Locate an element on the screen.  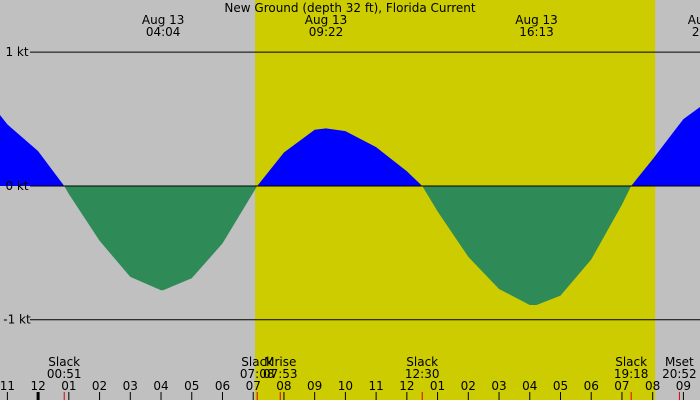
y-tick-label: -1 kt is located at coordinates (17, 320).